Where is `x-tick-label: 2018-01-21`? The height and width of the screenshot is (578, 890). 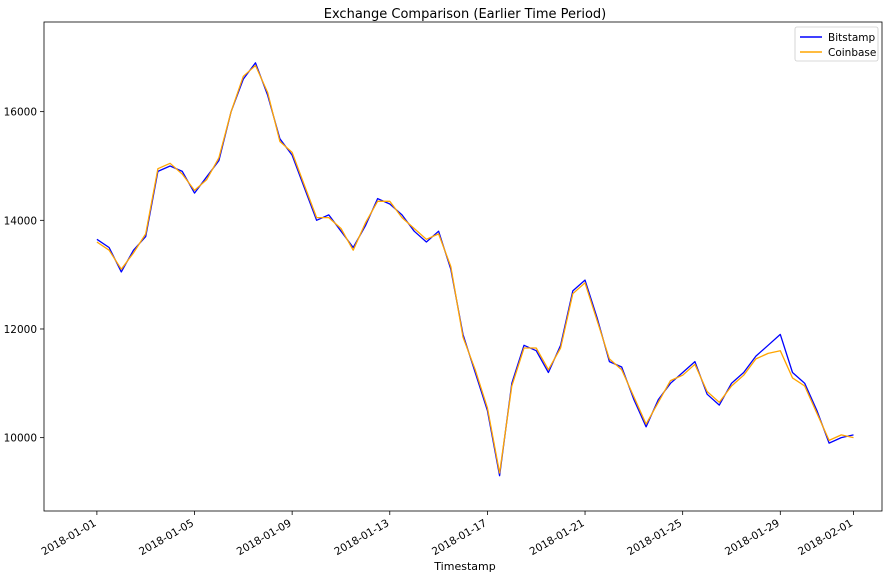
x-tick-label: 2018-01-21 is located at coordinates (557, 537).